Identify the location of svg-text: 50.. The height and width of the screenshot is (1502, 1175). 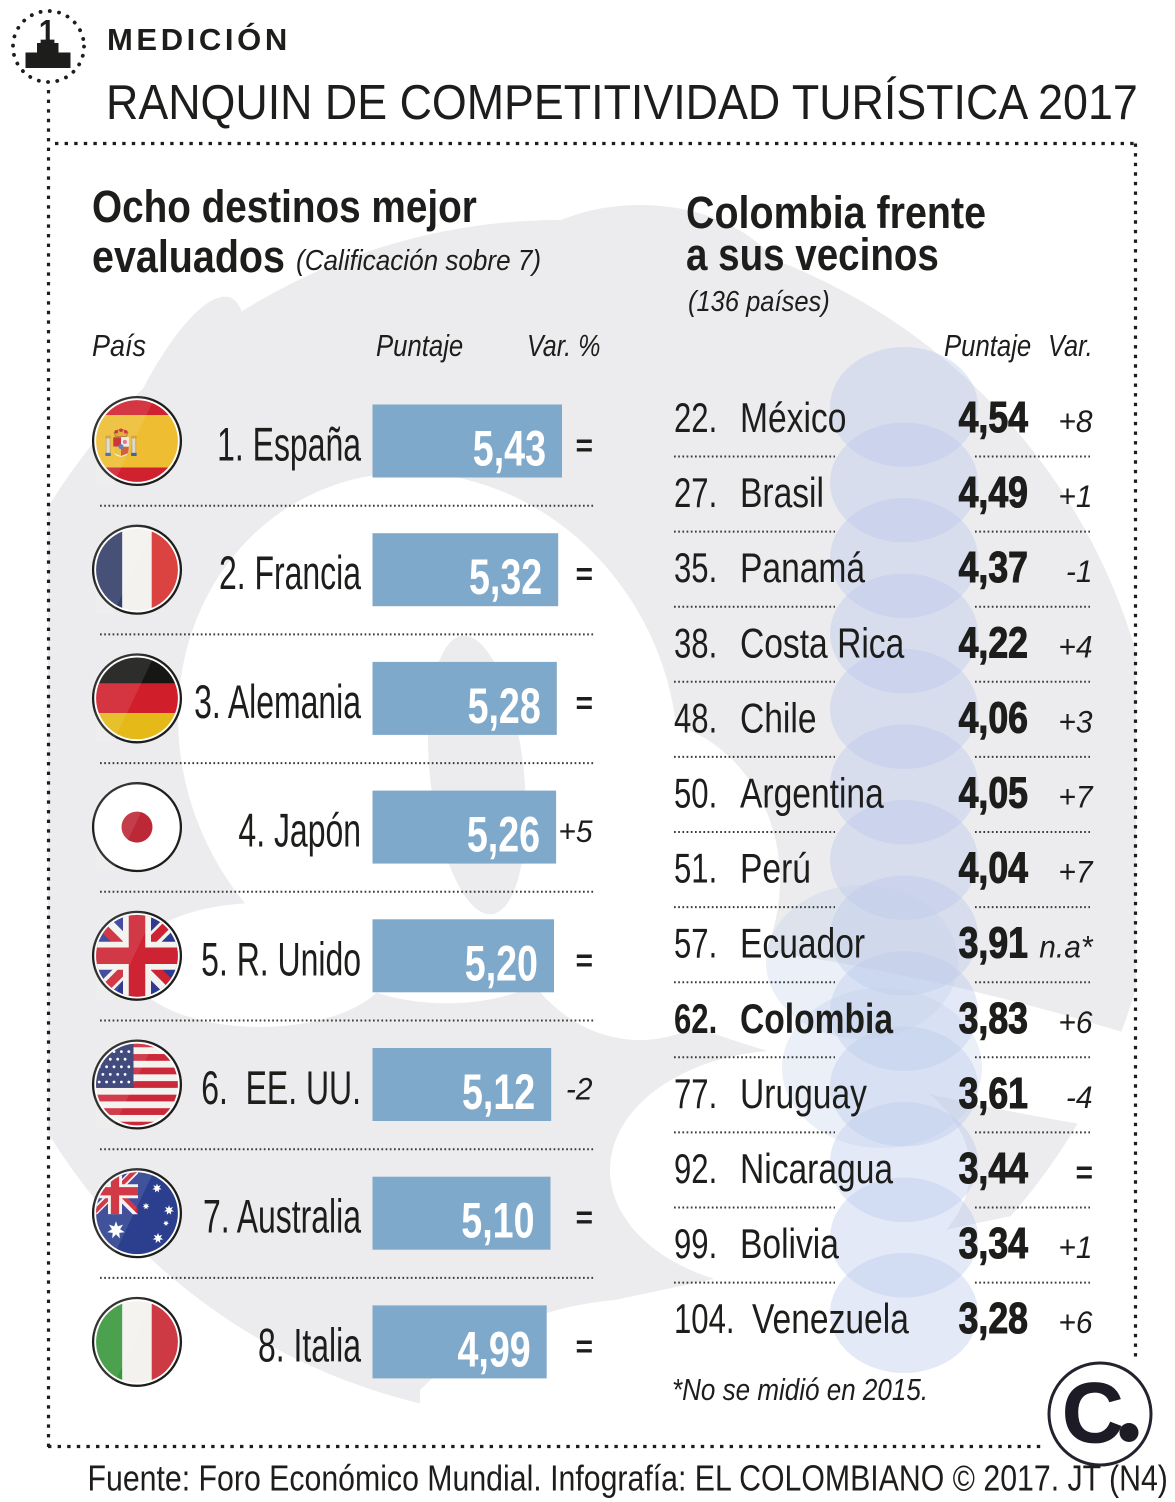
(695, 793).